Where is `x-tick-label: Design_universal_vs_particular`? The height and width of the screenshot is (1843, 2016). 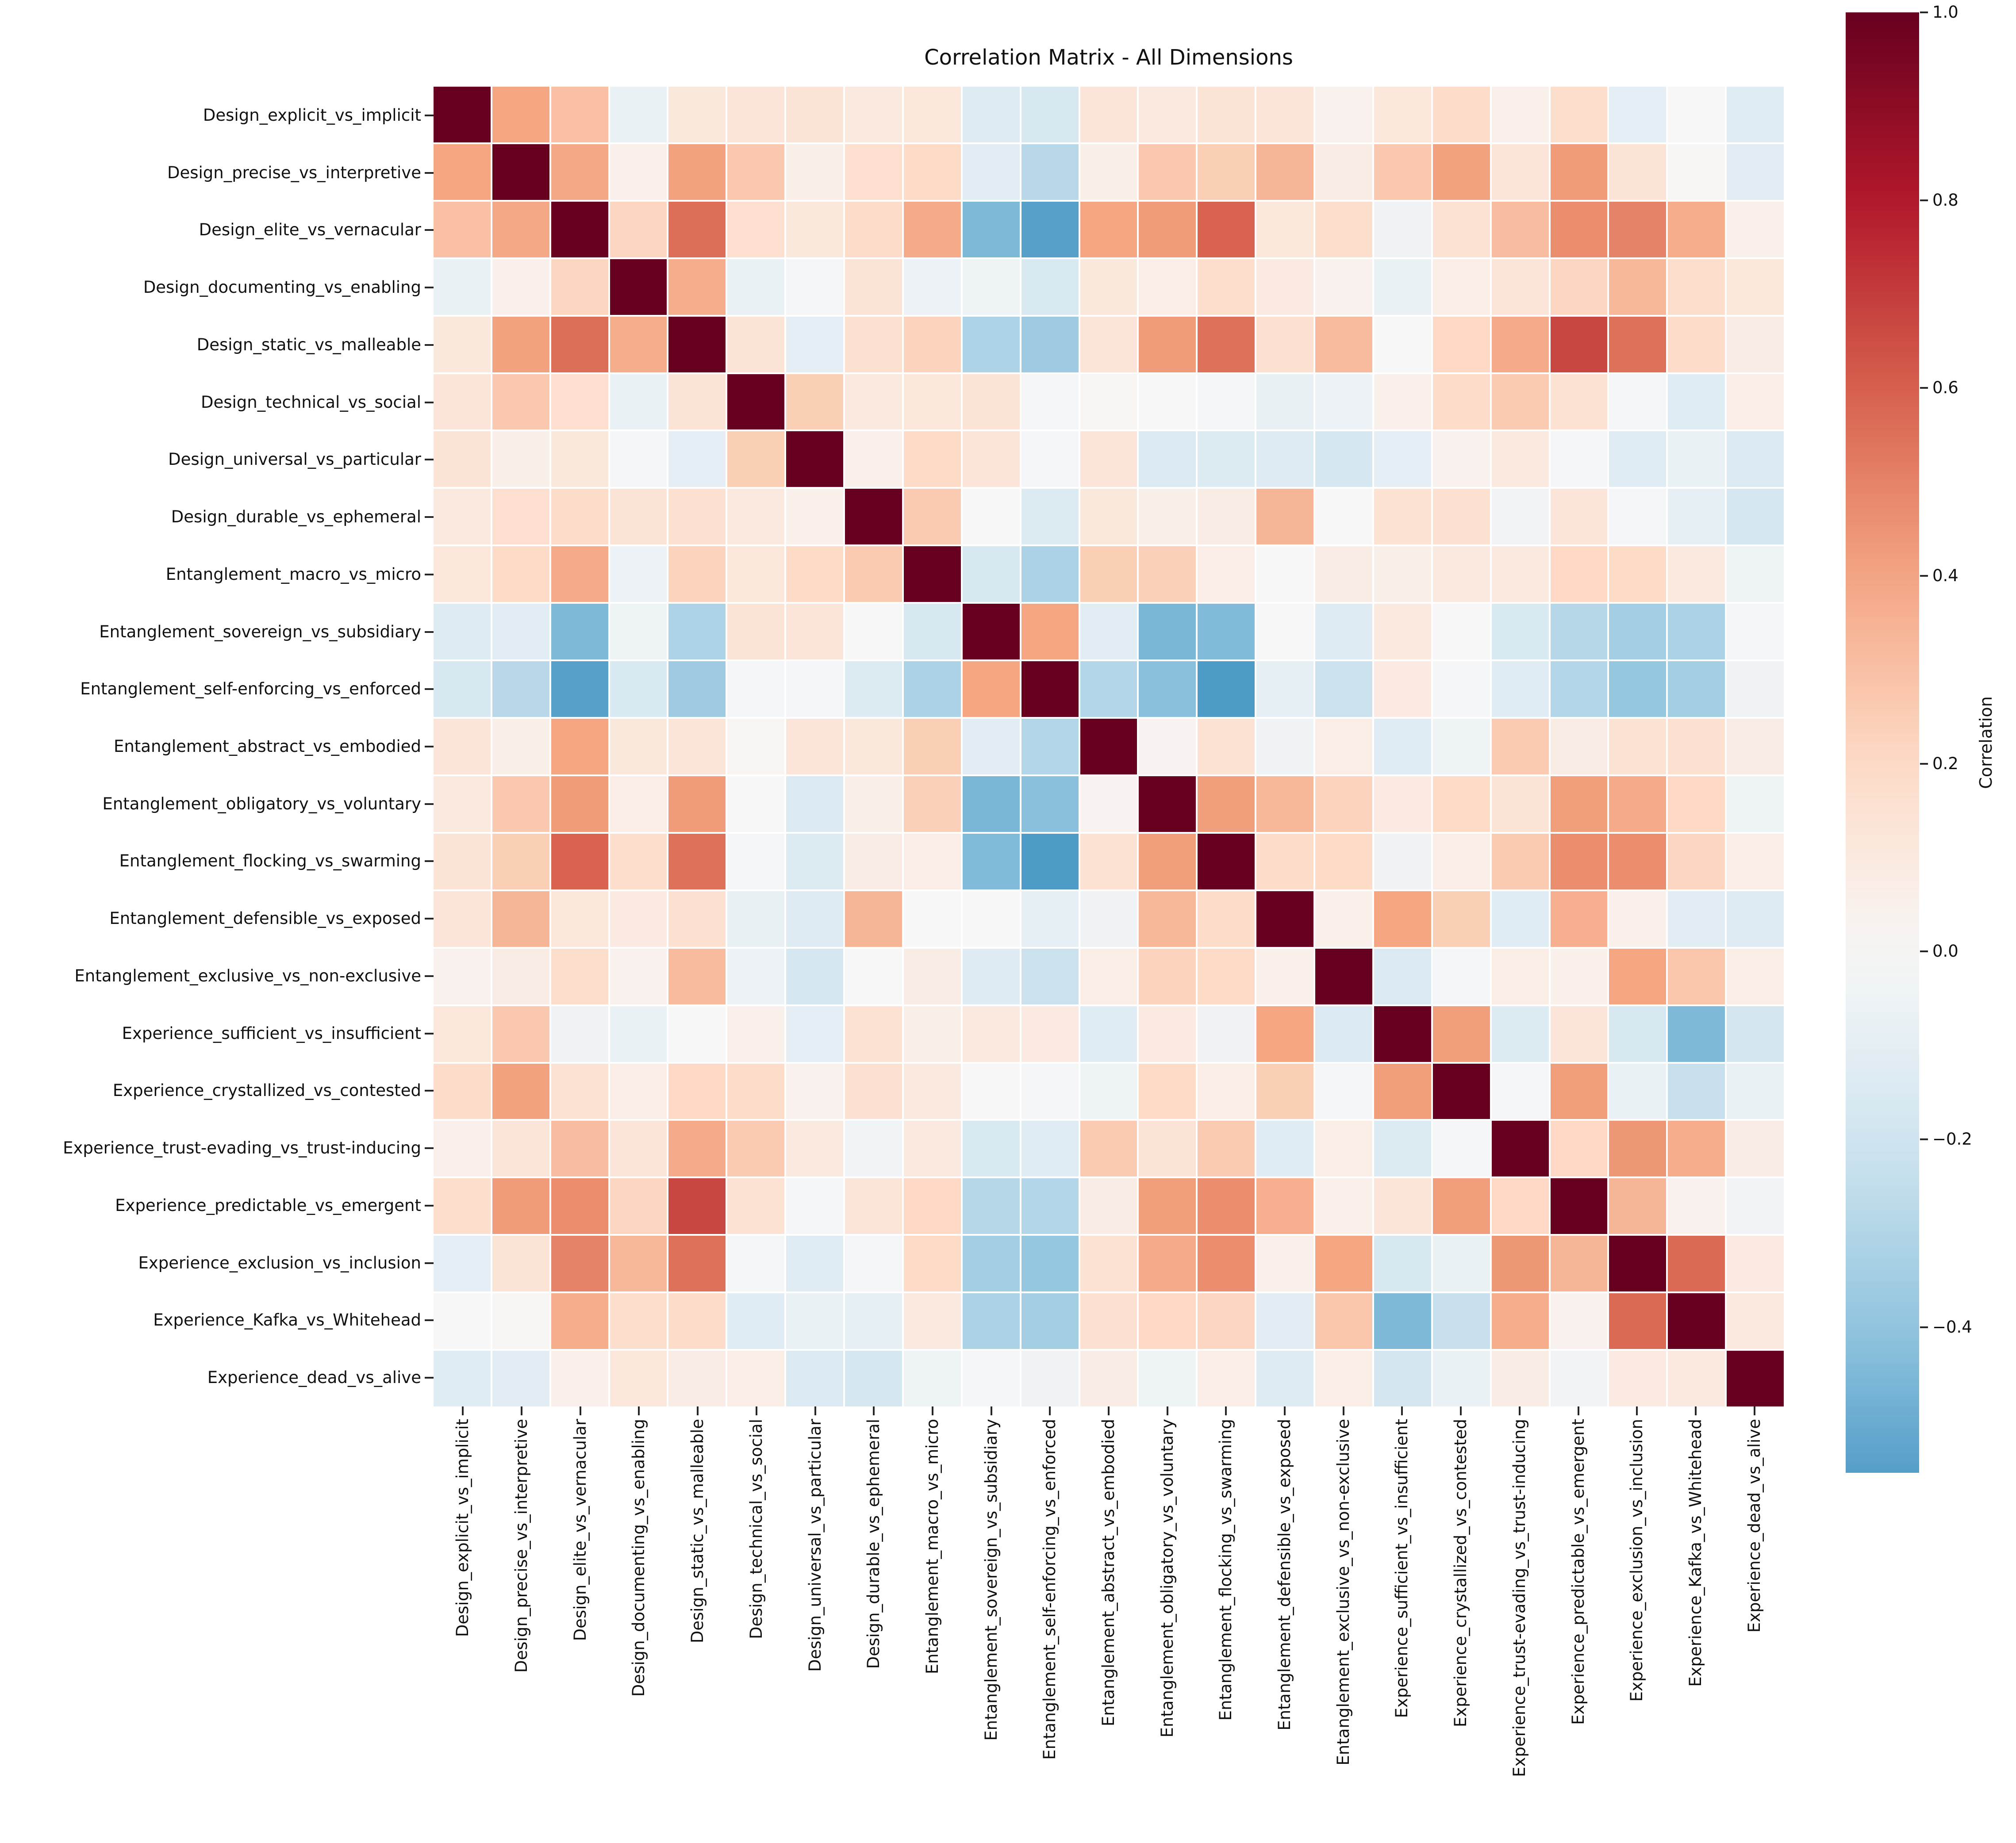
x-tick-label: Design_universal_vs_particular is located at coordinates (815, 1546).